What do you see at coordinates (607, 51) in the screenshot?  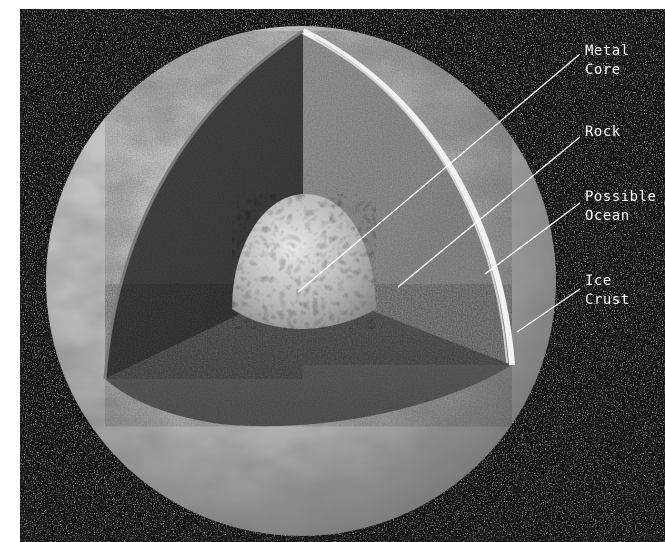 I see `label-metal-core-line1: Metal` at bounding box center [607, 51].